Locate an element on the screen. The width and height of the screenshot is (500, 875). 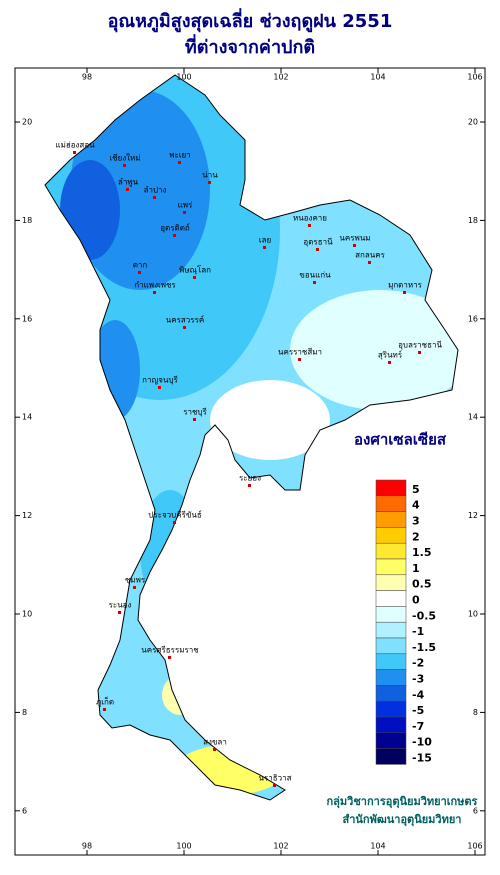
province-label: มุกดาหาร is located at coordinates (405, 285).